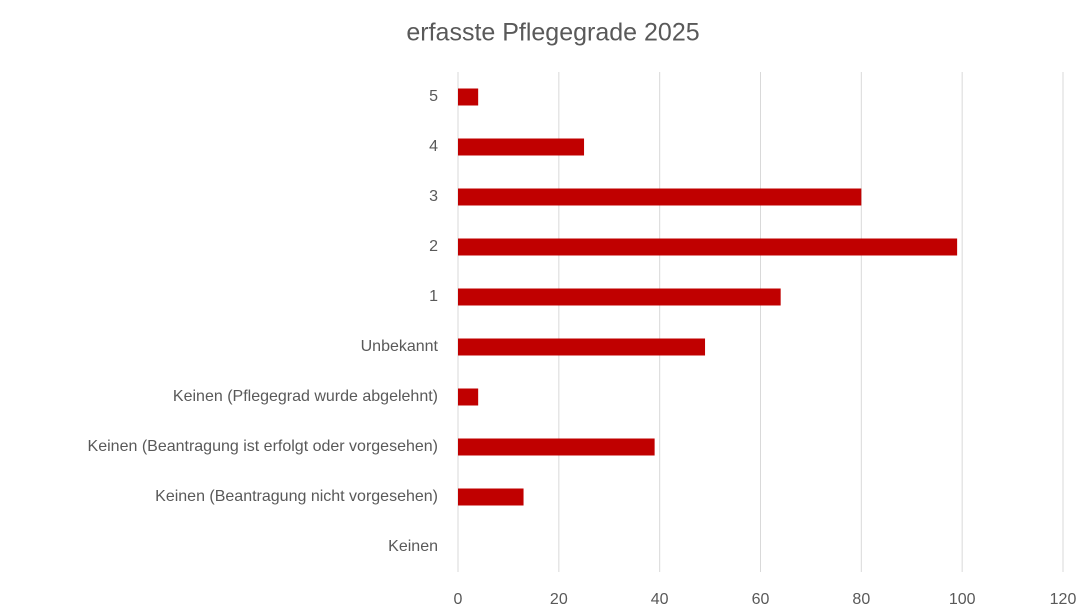  What do you see at coordinates (458, 599) in the screenshot?
I see `x-tick-label: 0` at bounding box center [458, 599].